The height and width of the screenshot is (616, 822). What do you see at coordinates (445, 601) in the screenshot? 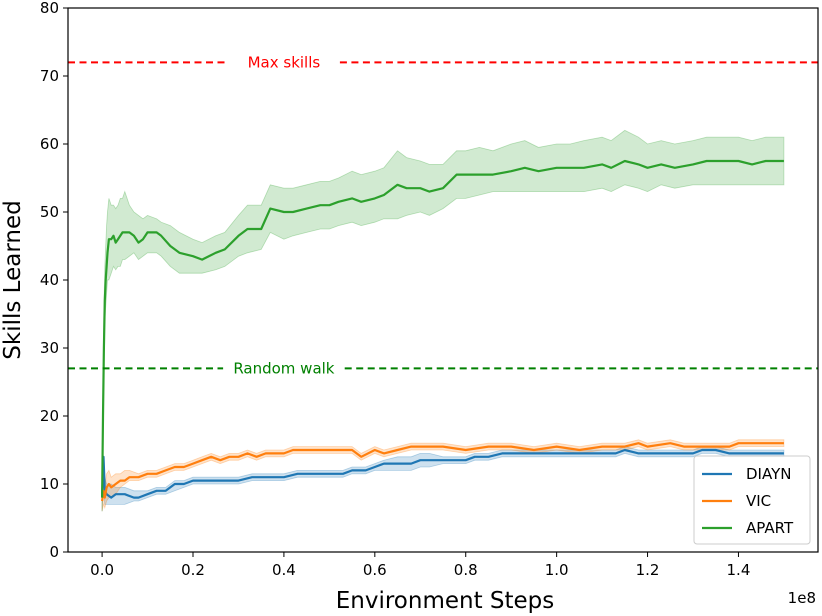
I see `x-axis-label: Environment Steps` at bounding box center [445, 601].